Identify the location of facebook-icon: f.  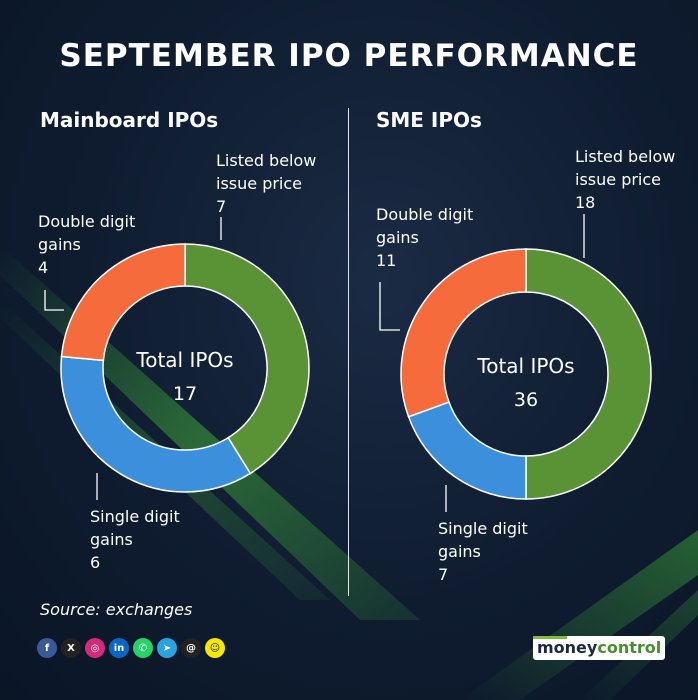
(47, 648).